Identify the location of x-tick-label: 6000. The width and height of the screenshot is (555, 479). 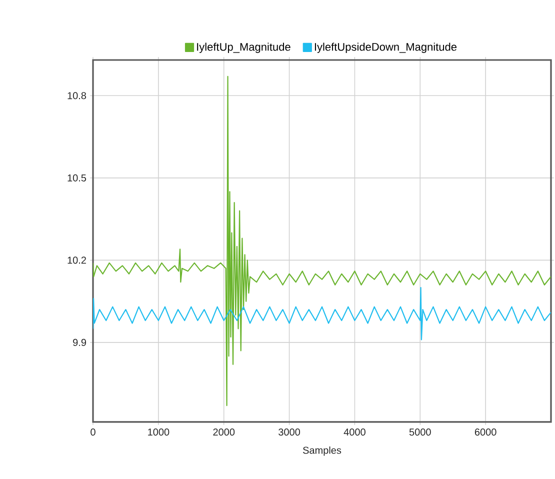
(485, 432).